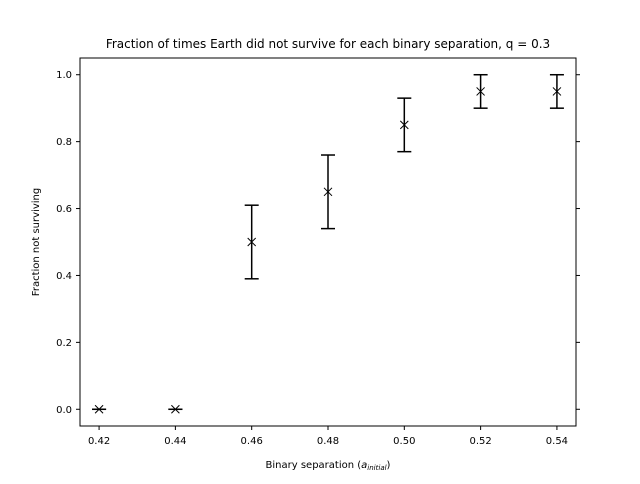  Describe the element at coordinates (557, 441) in the screenshot. I see `x-tick-label: 0.54` at that location.